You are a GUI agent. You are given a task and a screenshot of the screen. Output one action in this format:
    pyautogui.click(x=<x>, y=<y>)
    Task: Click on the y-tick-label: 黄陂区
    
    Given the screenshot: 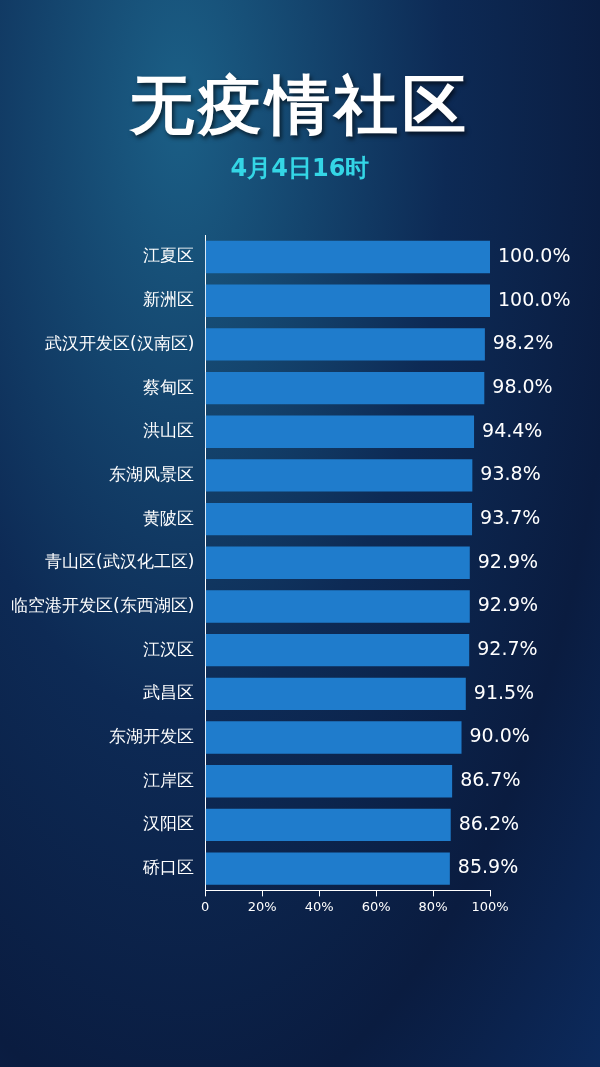 What is the action you would take?
    pyautogui.click(x=169, y=517)
    